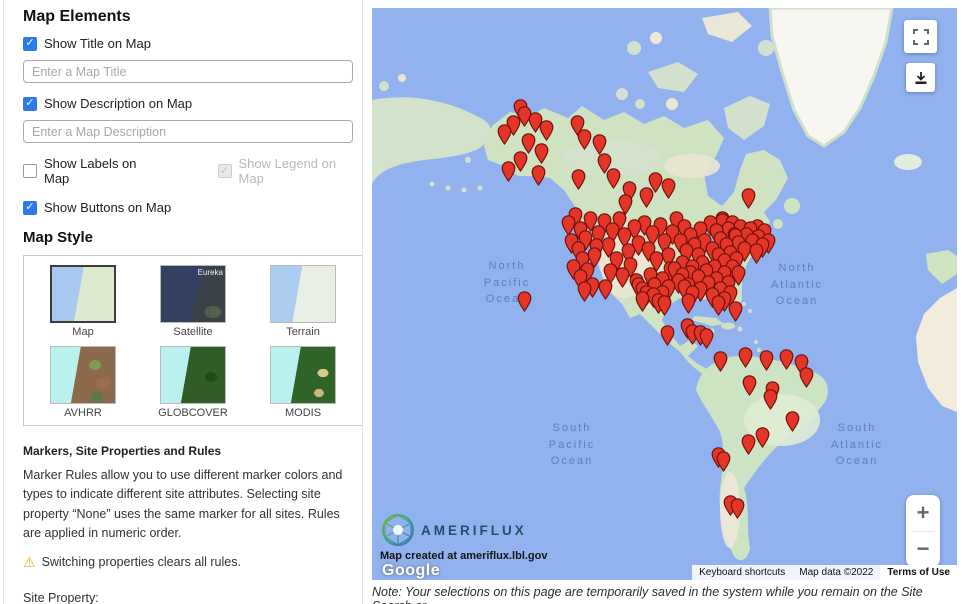 This screenshot has width=965, height=604. I want to click on north-pacific-ocean-label: North Pacific Ocean, so click(507, 282).